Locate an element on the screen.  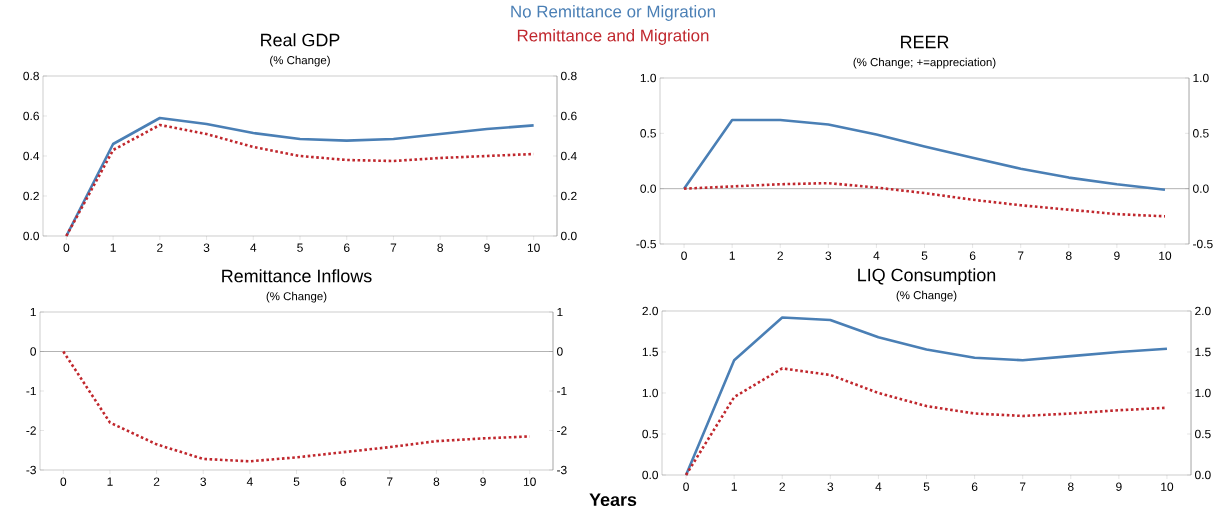
y2-tick-label: 2.0 is located at coordinates (1203, 311).